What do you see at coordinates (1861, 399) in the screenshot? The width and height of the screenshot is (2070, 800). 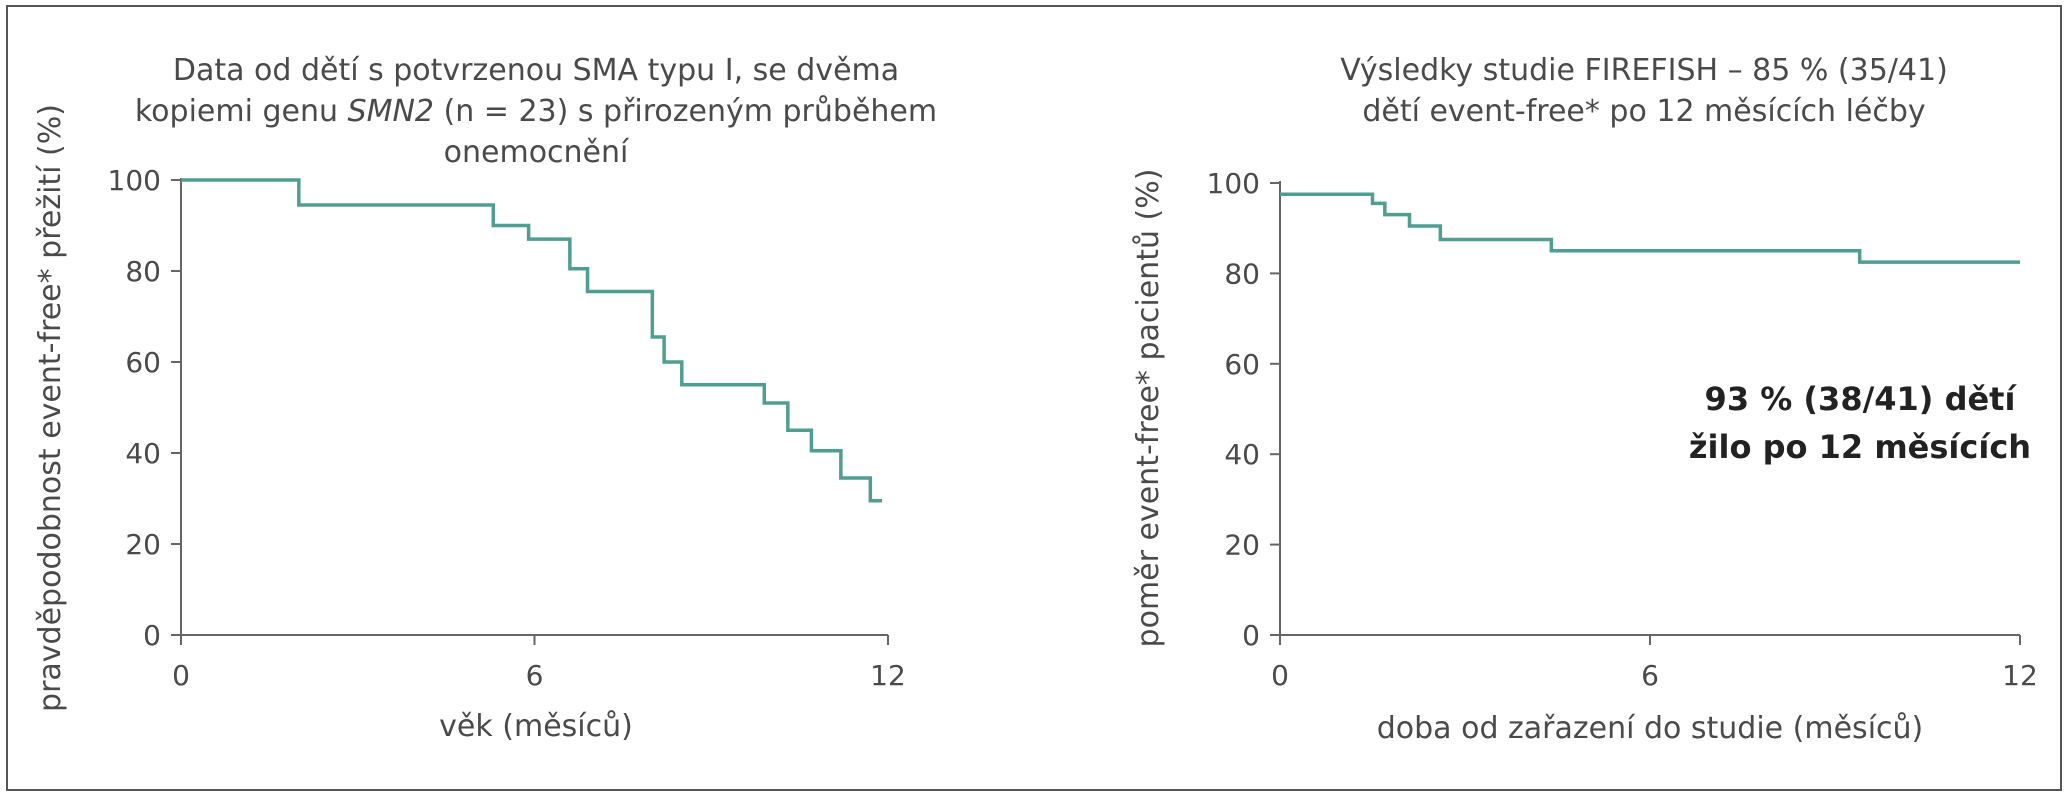 I see `annotation-text: 93 % (38/41) dětí` at bounding box center [1861, 399].